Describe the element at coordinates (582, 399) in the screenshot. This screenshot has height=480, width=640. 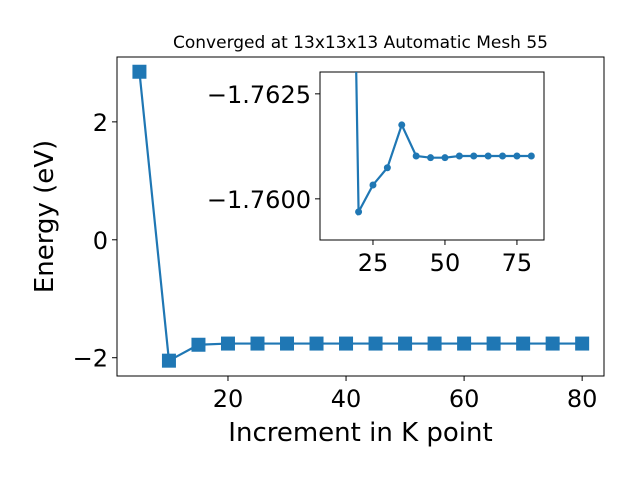
I see `x-tick-label: 80` at that location.